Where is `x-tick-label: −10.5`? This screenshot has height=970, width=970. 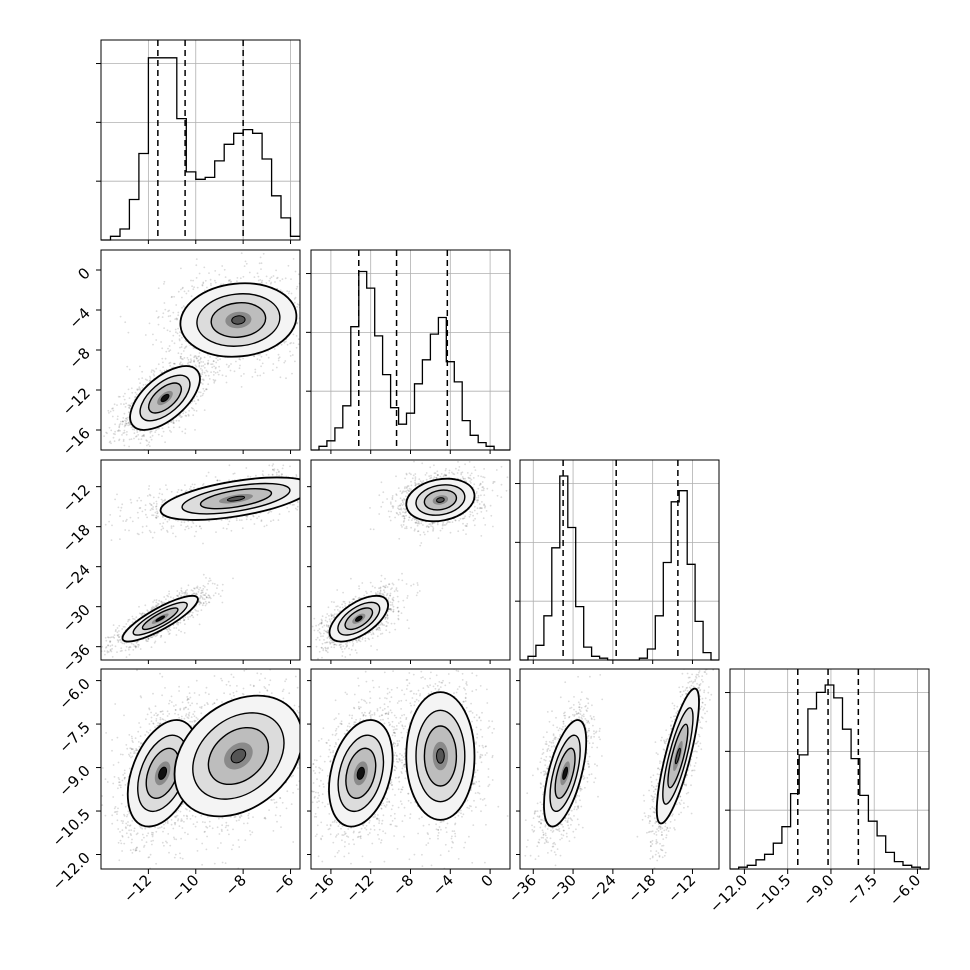 x-tick-label: −10.5 is located at coordinates (771, 893).